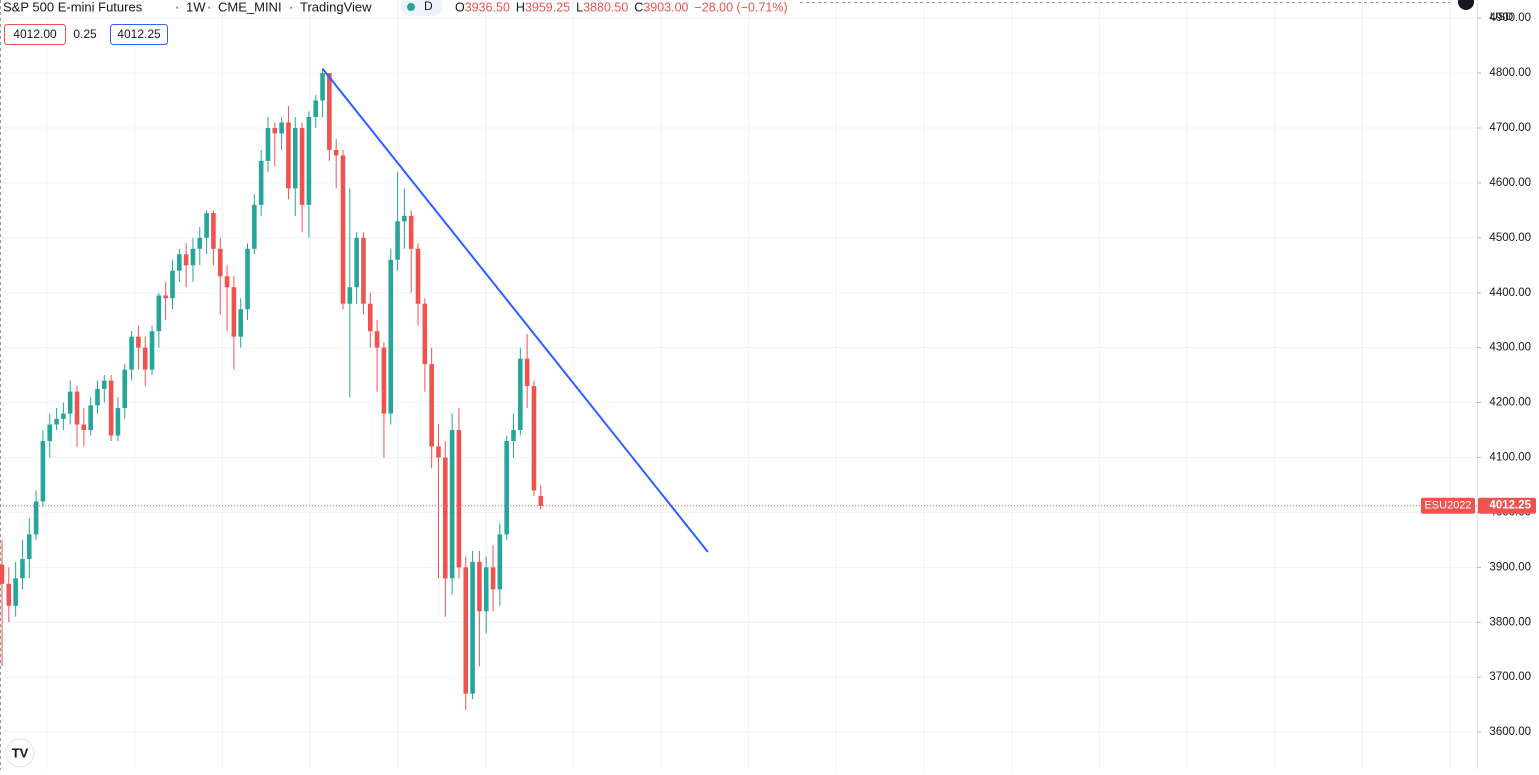 This screenshot has height=775, width=1539. What do you see at coordinates (196, 7) in the screenshot?
I see `interval: 1W` at bounding box center [196, 7].